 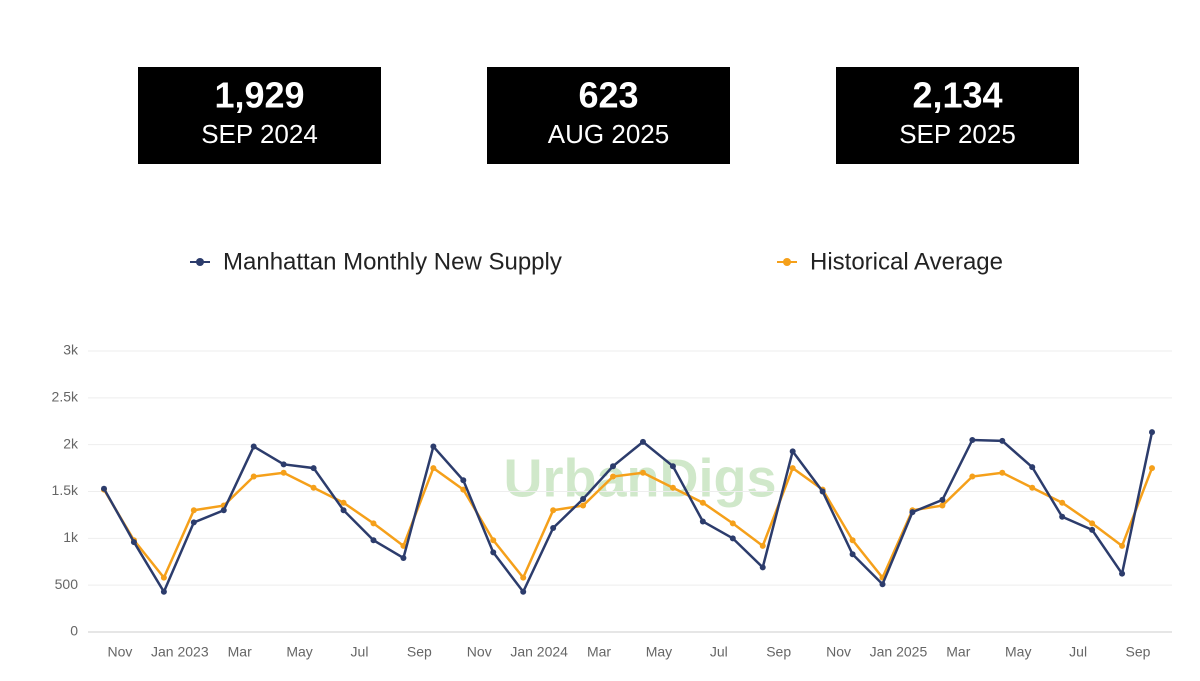 I want to click on legend-label: Historical Average, so click(x=906, y=261).